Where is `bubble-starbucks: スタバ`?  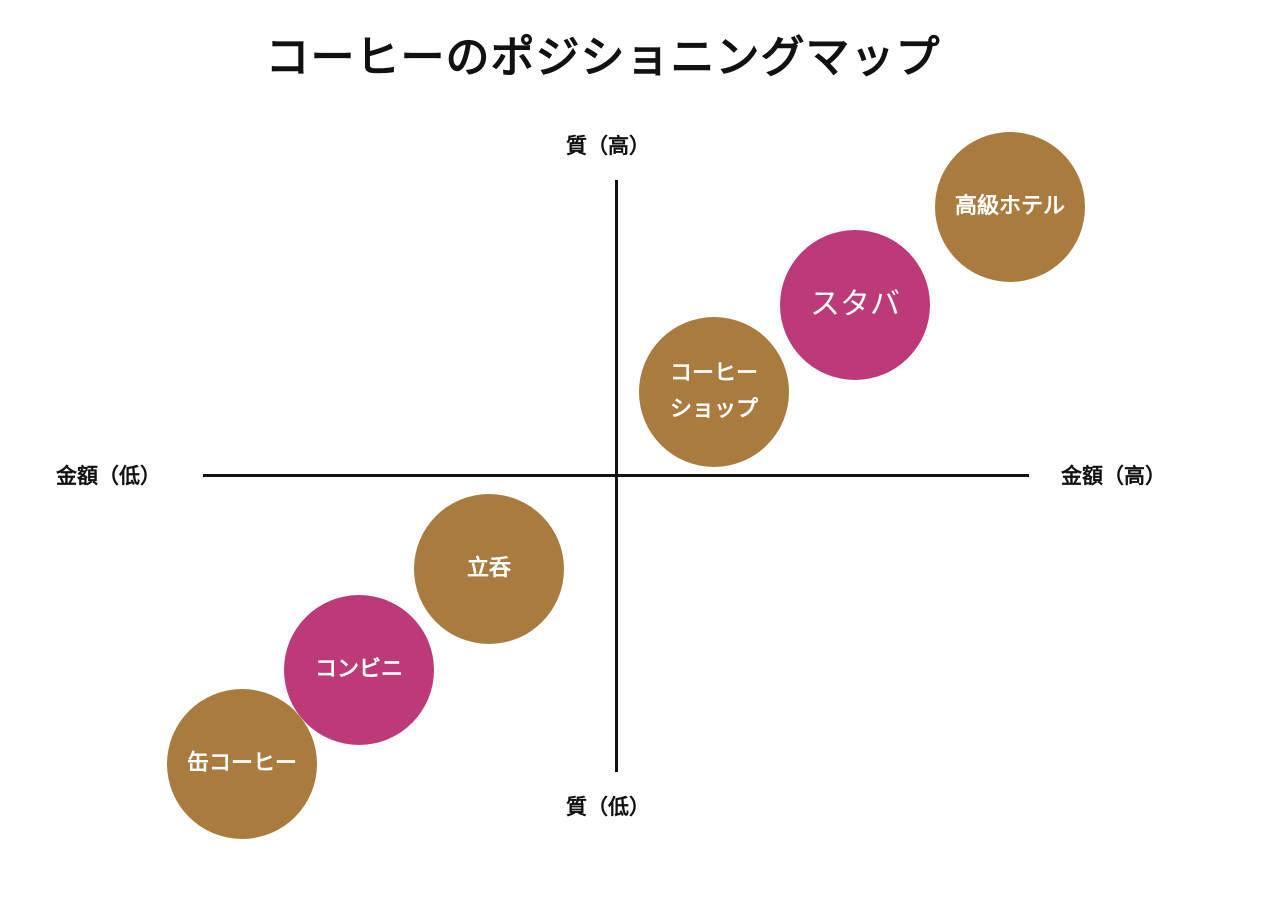
bubble-starbucks: スタバ is located at coordinates (855, 305).